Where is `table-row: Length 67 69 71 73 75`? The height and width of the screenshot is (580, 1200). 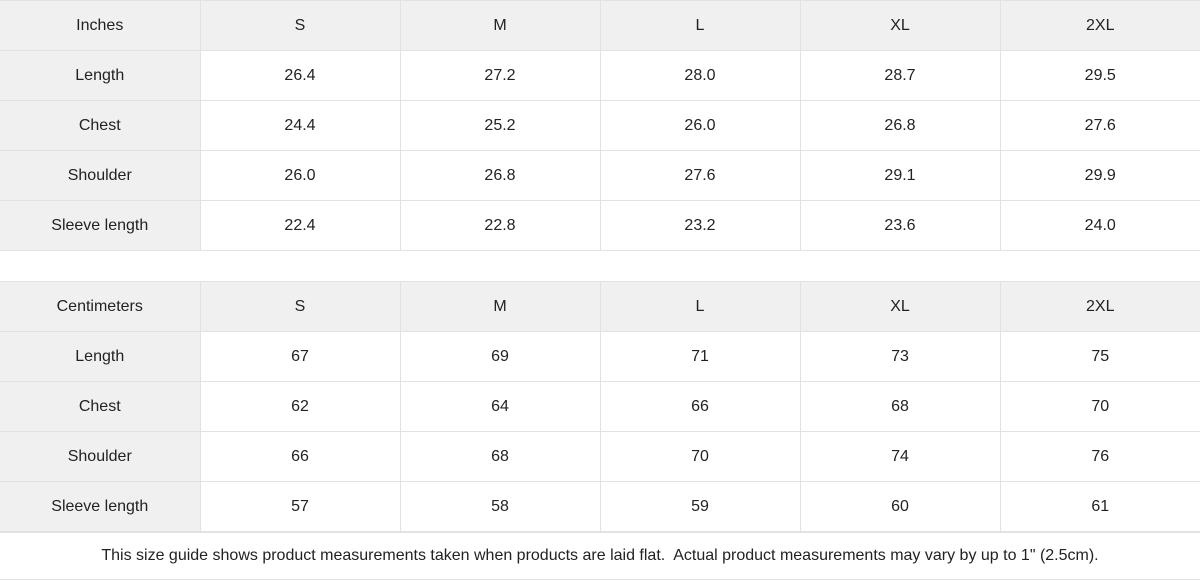 table-row: Length 67 69 71 73 75 is located at coordinates (600, 356).